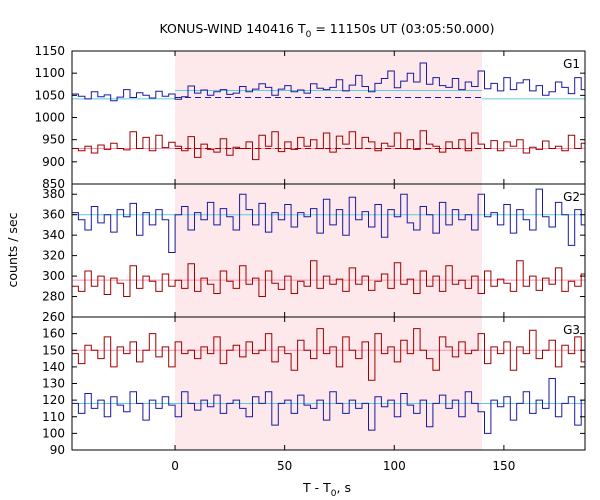 This screenshot has height=500, width=600. I want to click on y-tick-label: 1100, so click(49, 73).